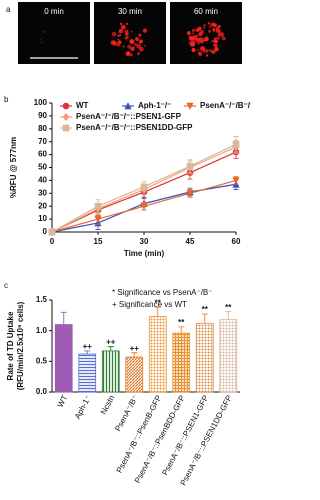  Describe the element at coordinates (54, 11) in the screenshot. I see `timepoint-label: 0 min` at that location.